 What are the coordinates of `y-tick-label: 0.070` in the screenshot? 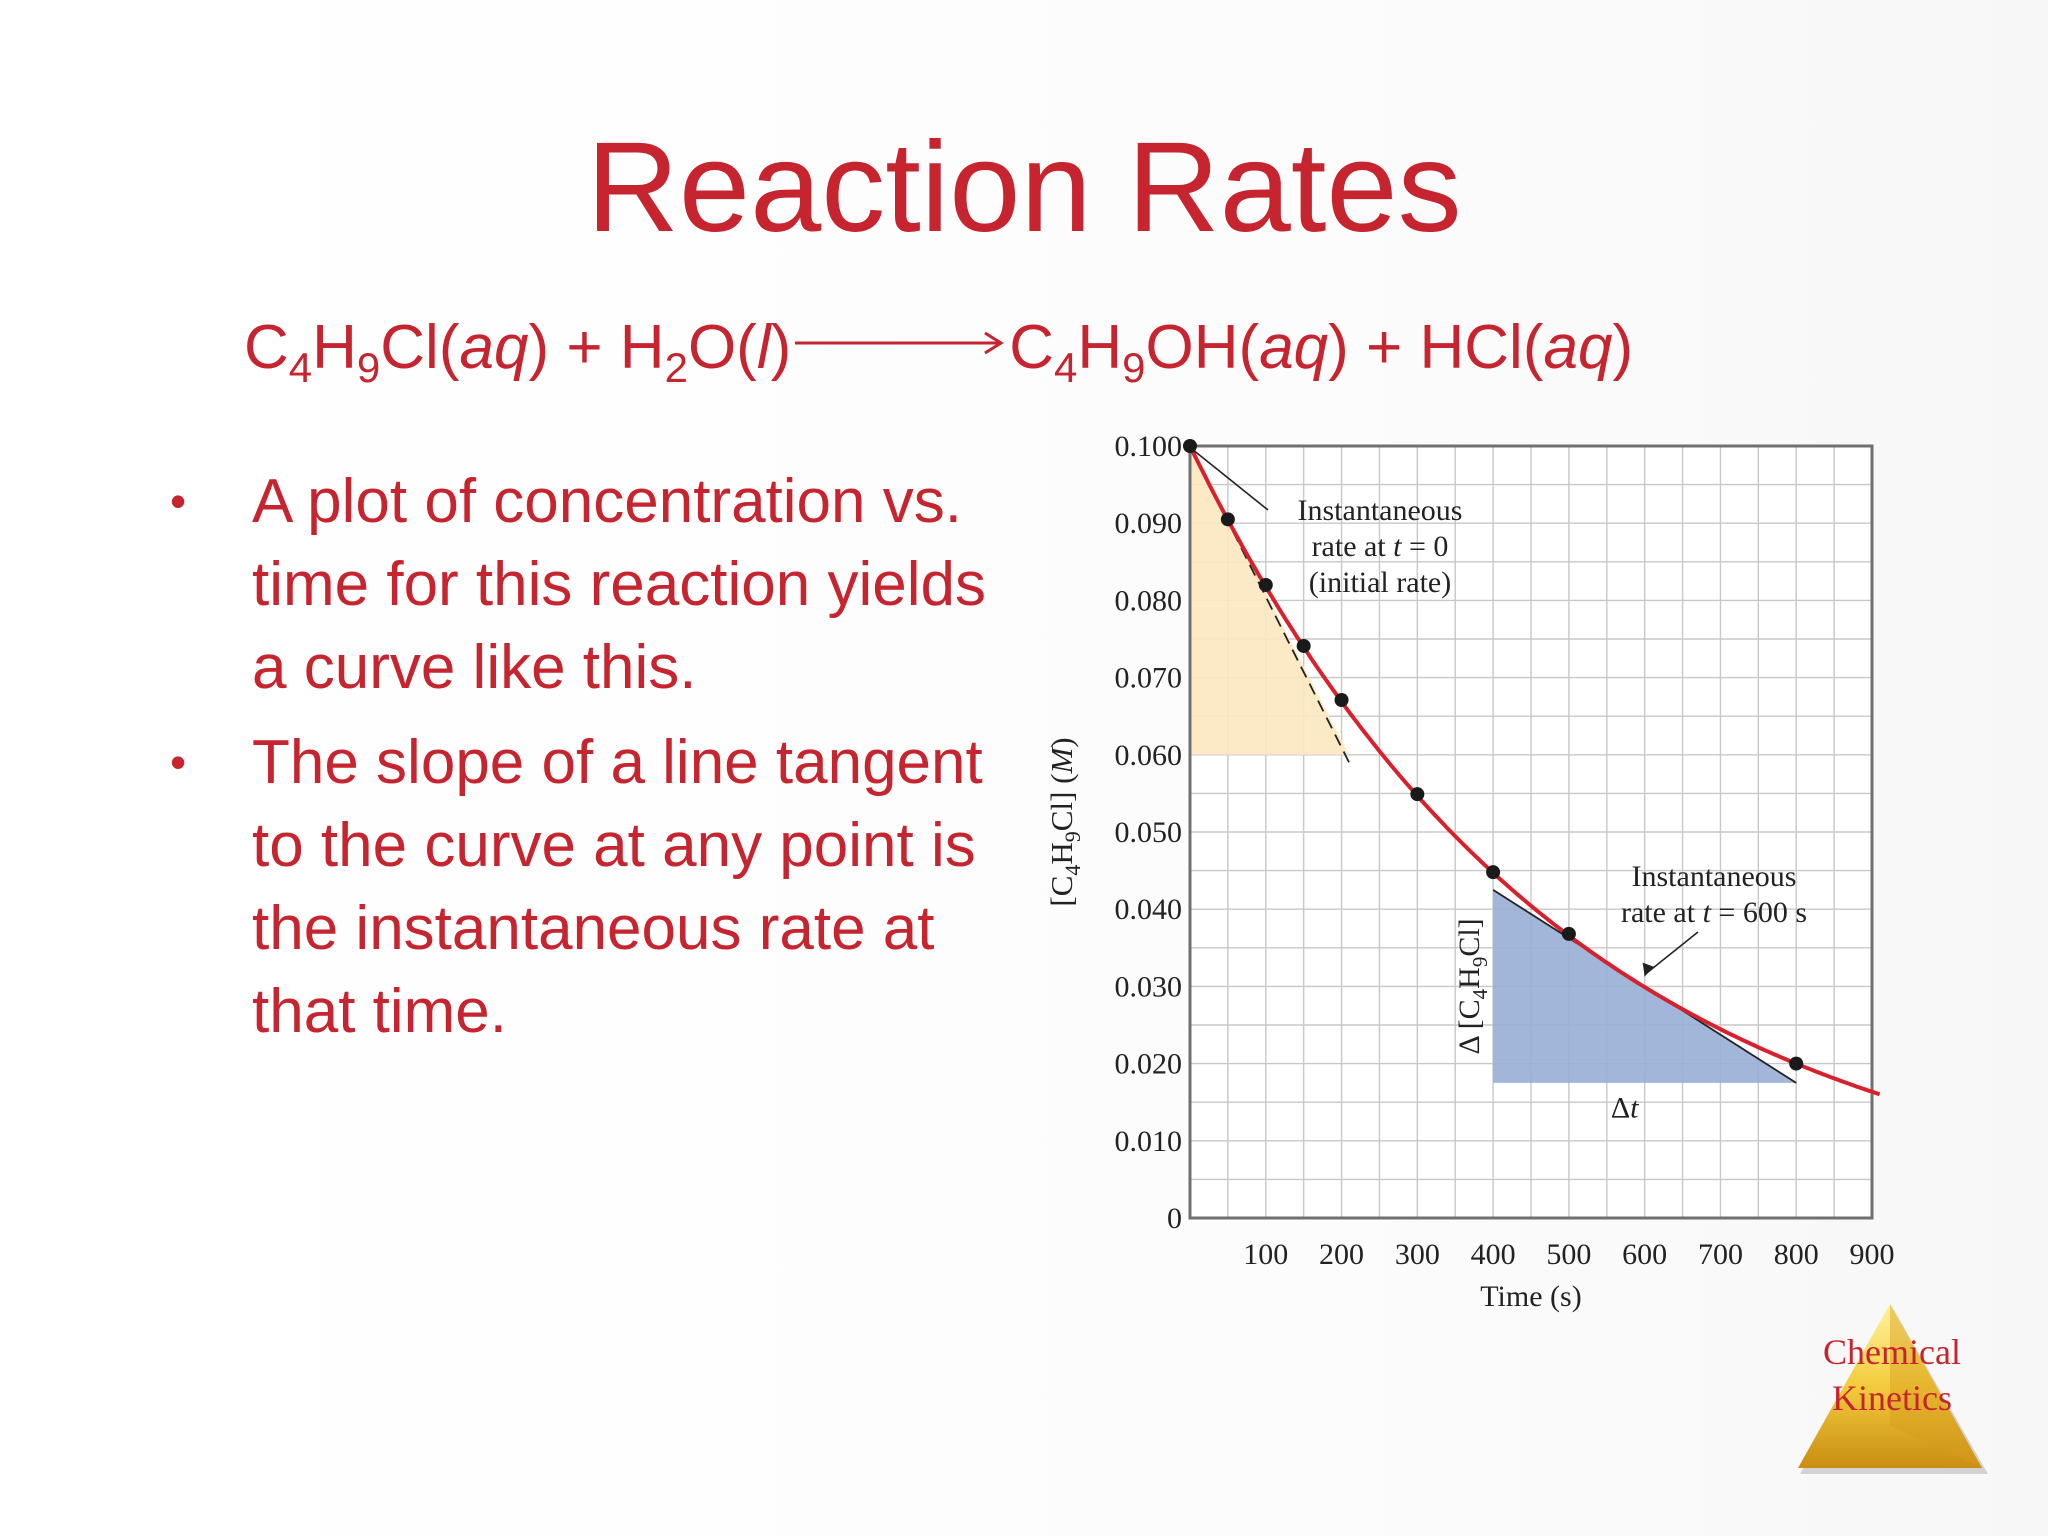 It's located at (1149, 678).